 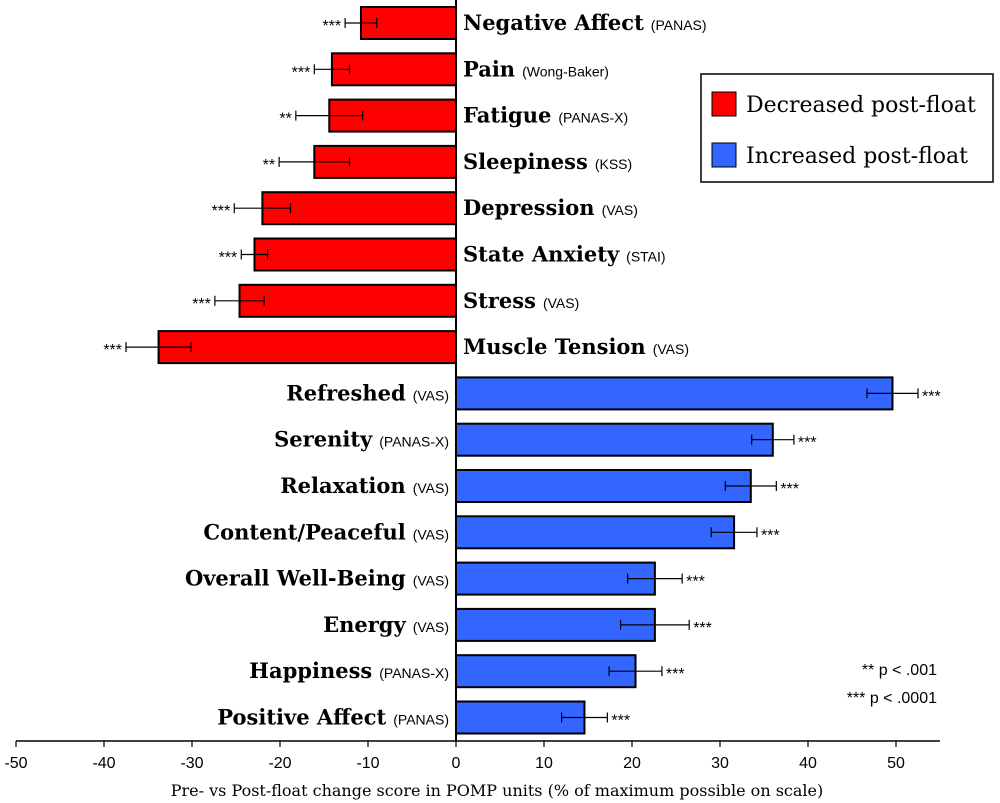 What do you see at coordinates (750, 486) in the screenshot?
I see `error-bar-relaxation` at bounding box center [750, 486].